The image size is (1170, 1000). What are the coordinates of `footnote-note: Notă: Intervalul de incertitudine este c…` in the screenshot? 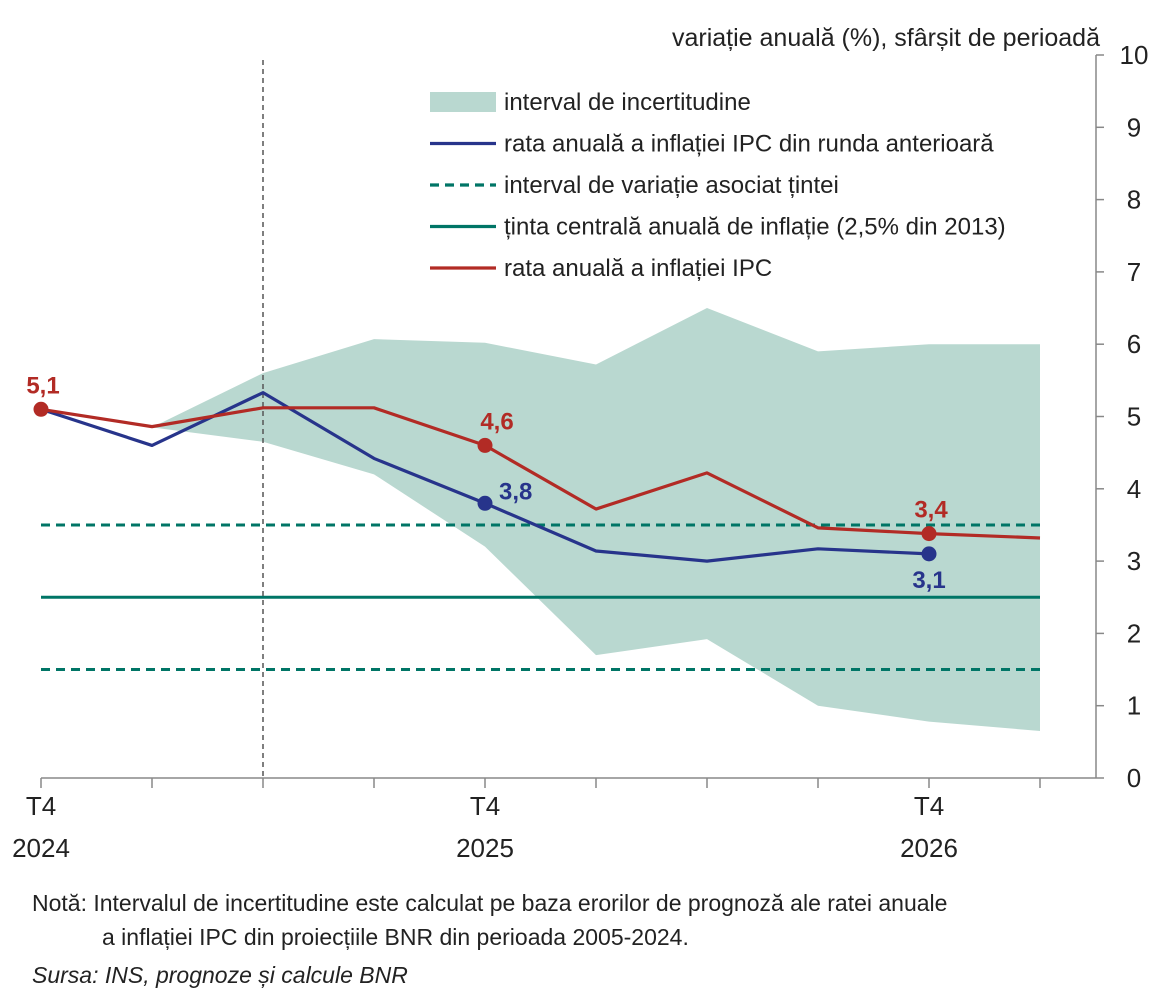 It's located at (489, 920).